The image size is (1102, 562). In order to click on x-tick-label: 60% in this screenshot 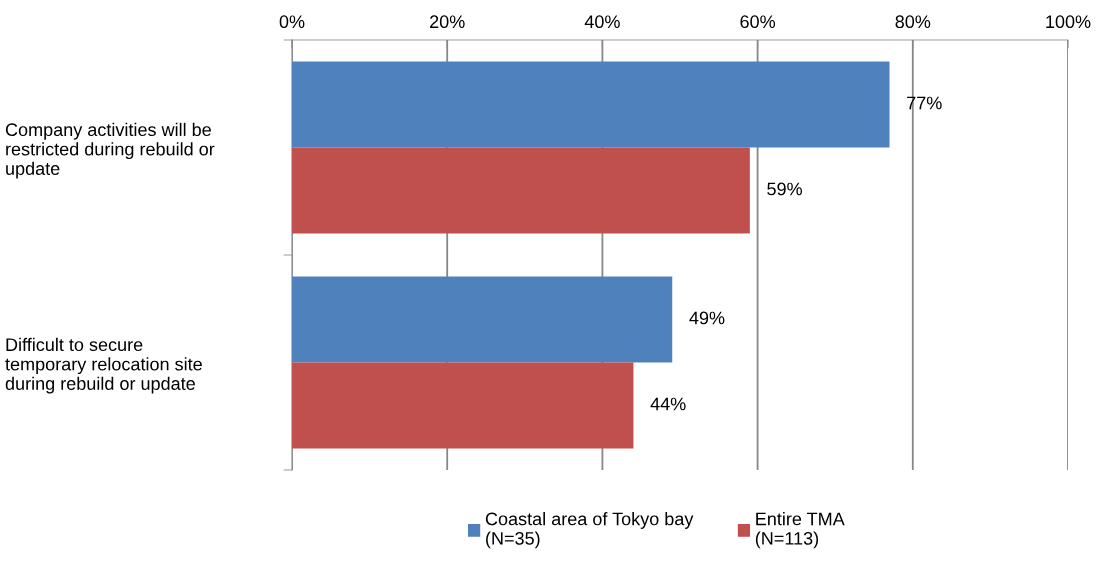, I will do `click(758, 22)`.